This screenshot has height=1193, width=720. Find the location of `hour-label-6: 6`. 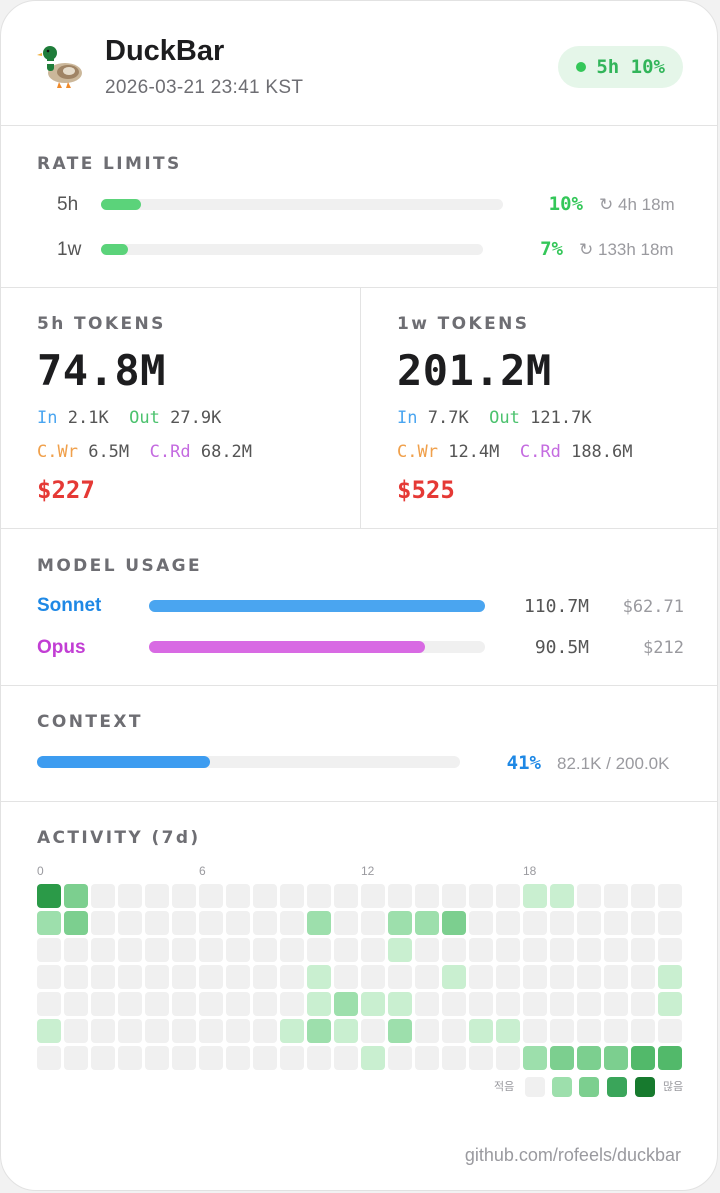

hour-label-6: 6 is located at coordinates (202, 871).